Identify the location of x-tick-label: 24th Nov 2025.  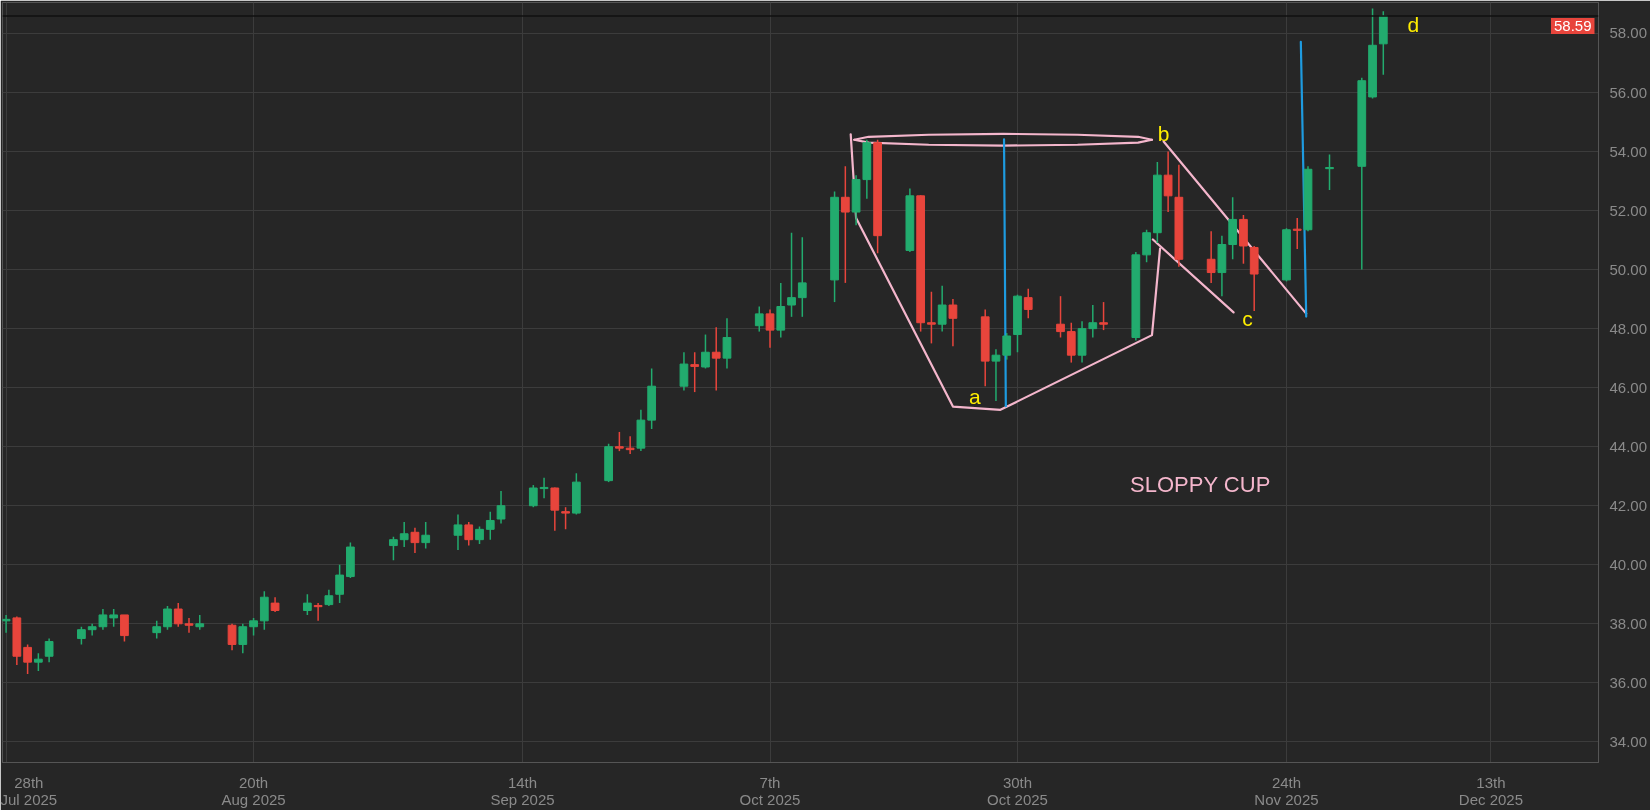
(1286, 790).